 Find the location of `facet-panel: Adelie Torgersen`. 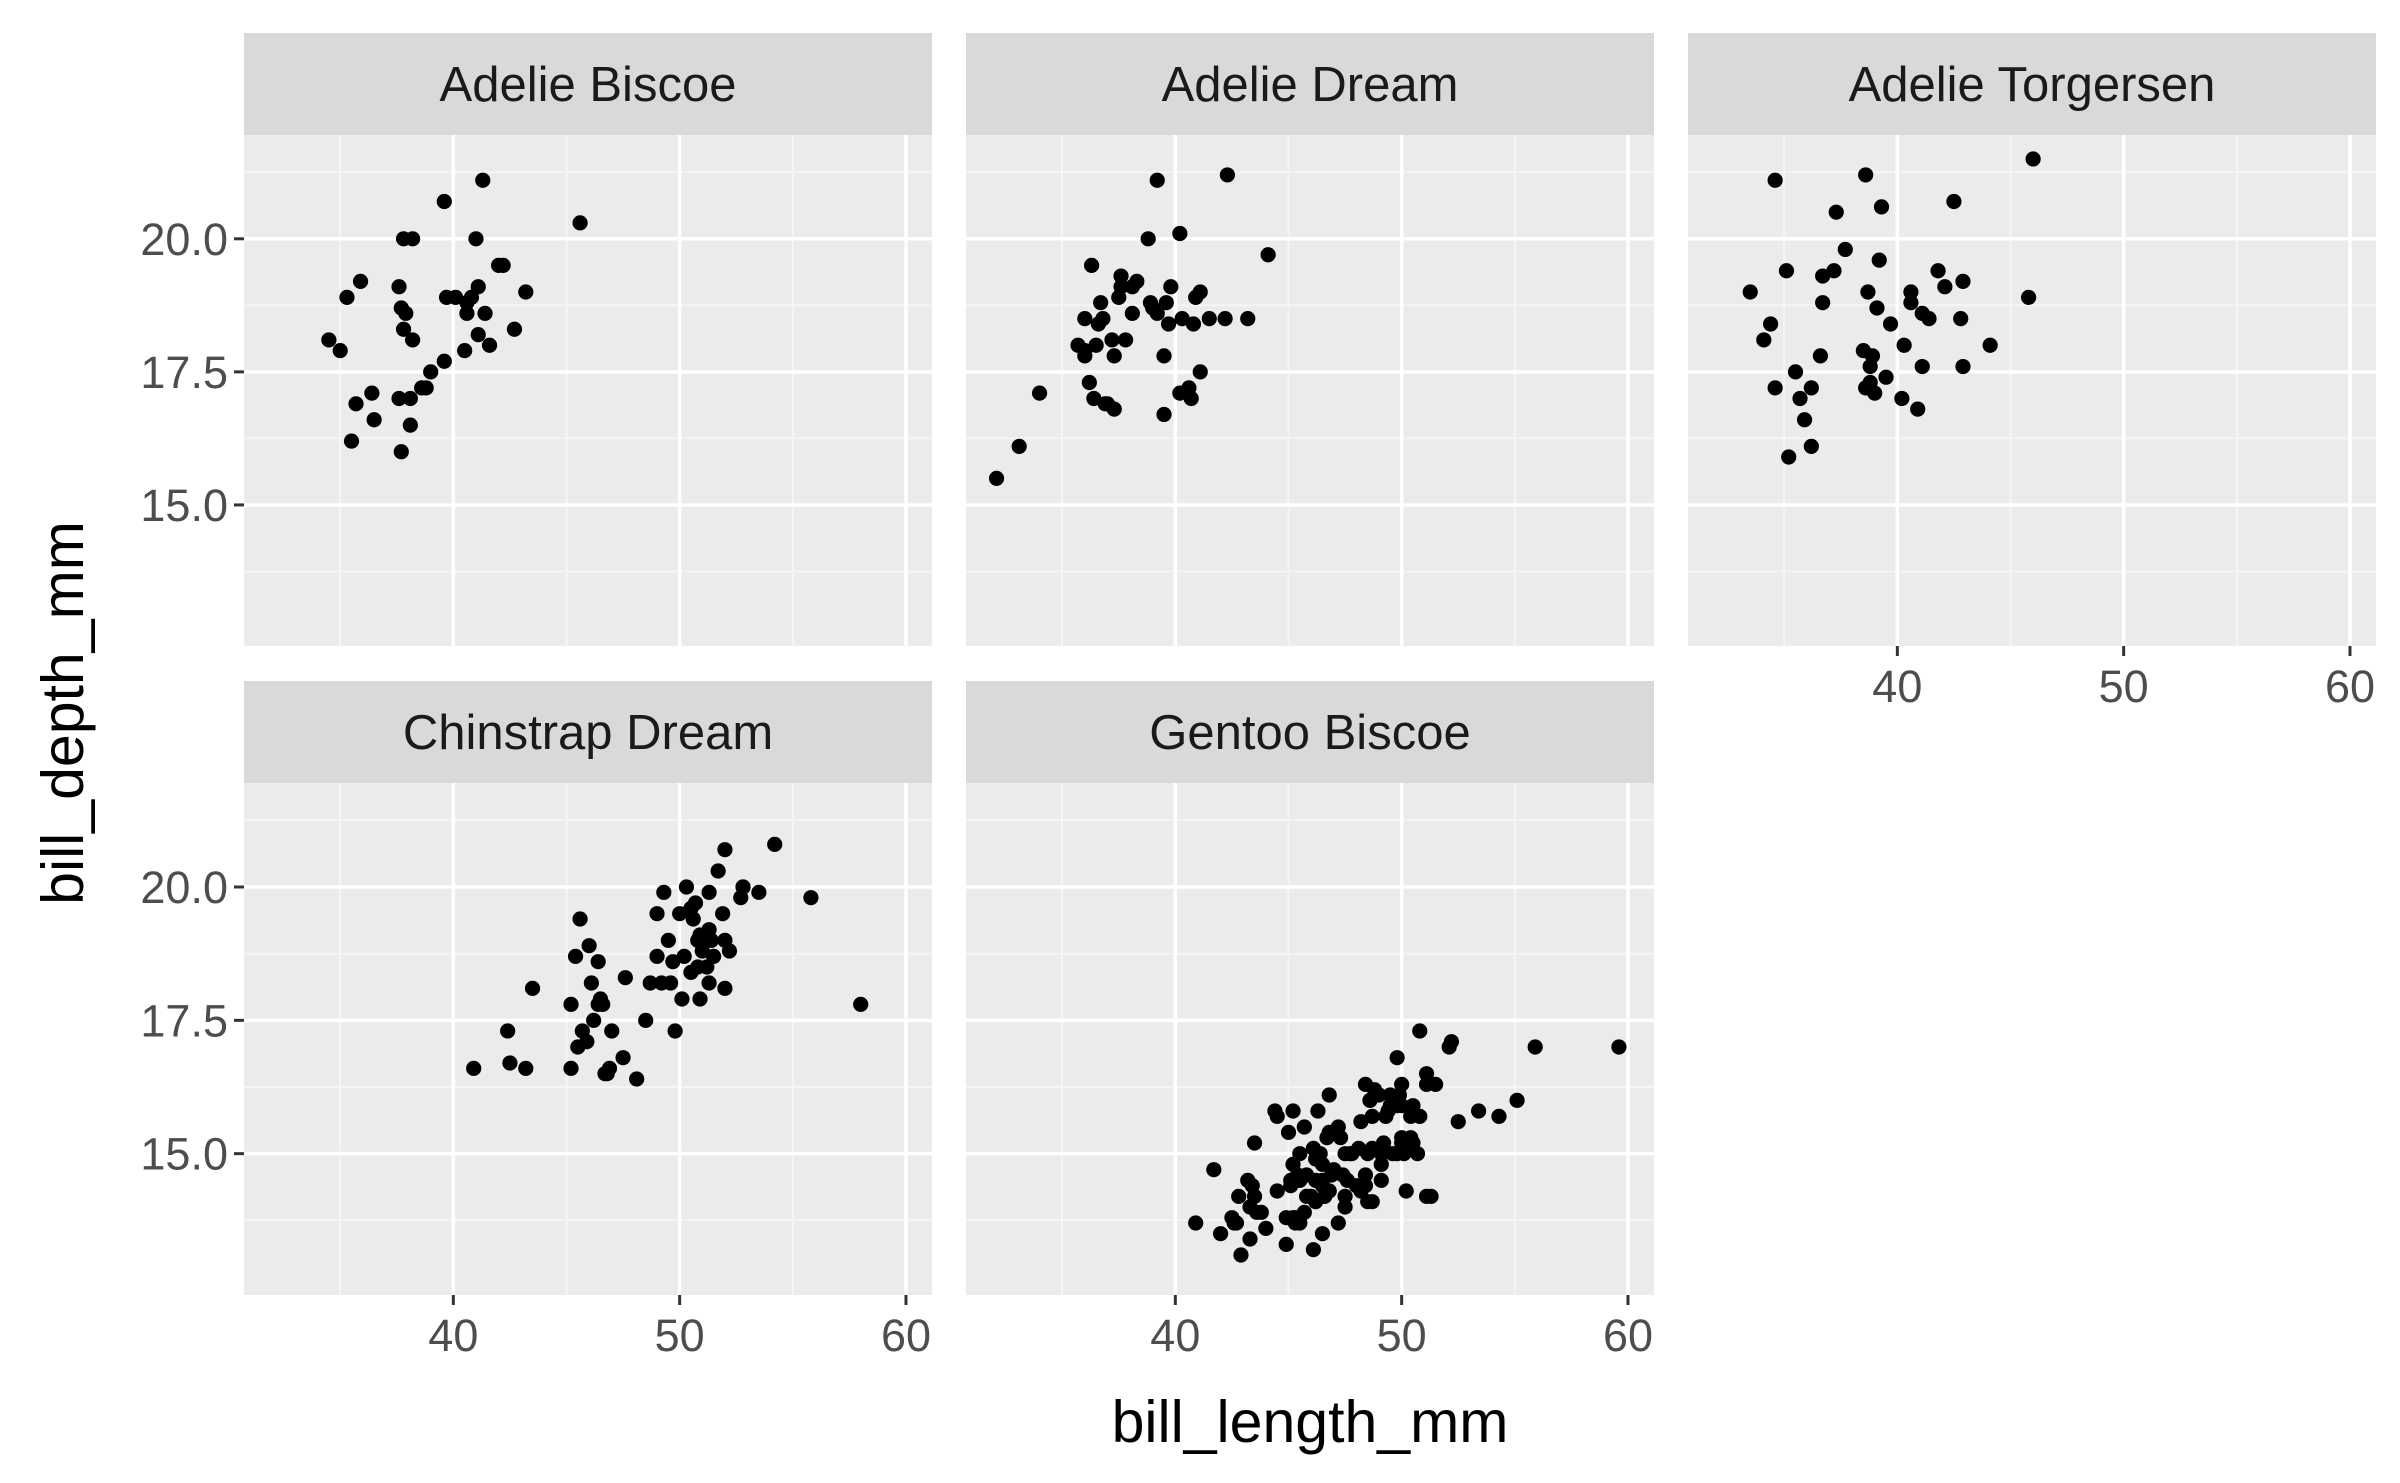

facet-panel: Adelie Torgersen is located at coordinates (2032, 339).